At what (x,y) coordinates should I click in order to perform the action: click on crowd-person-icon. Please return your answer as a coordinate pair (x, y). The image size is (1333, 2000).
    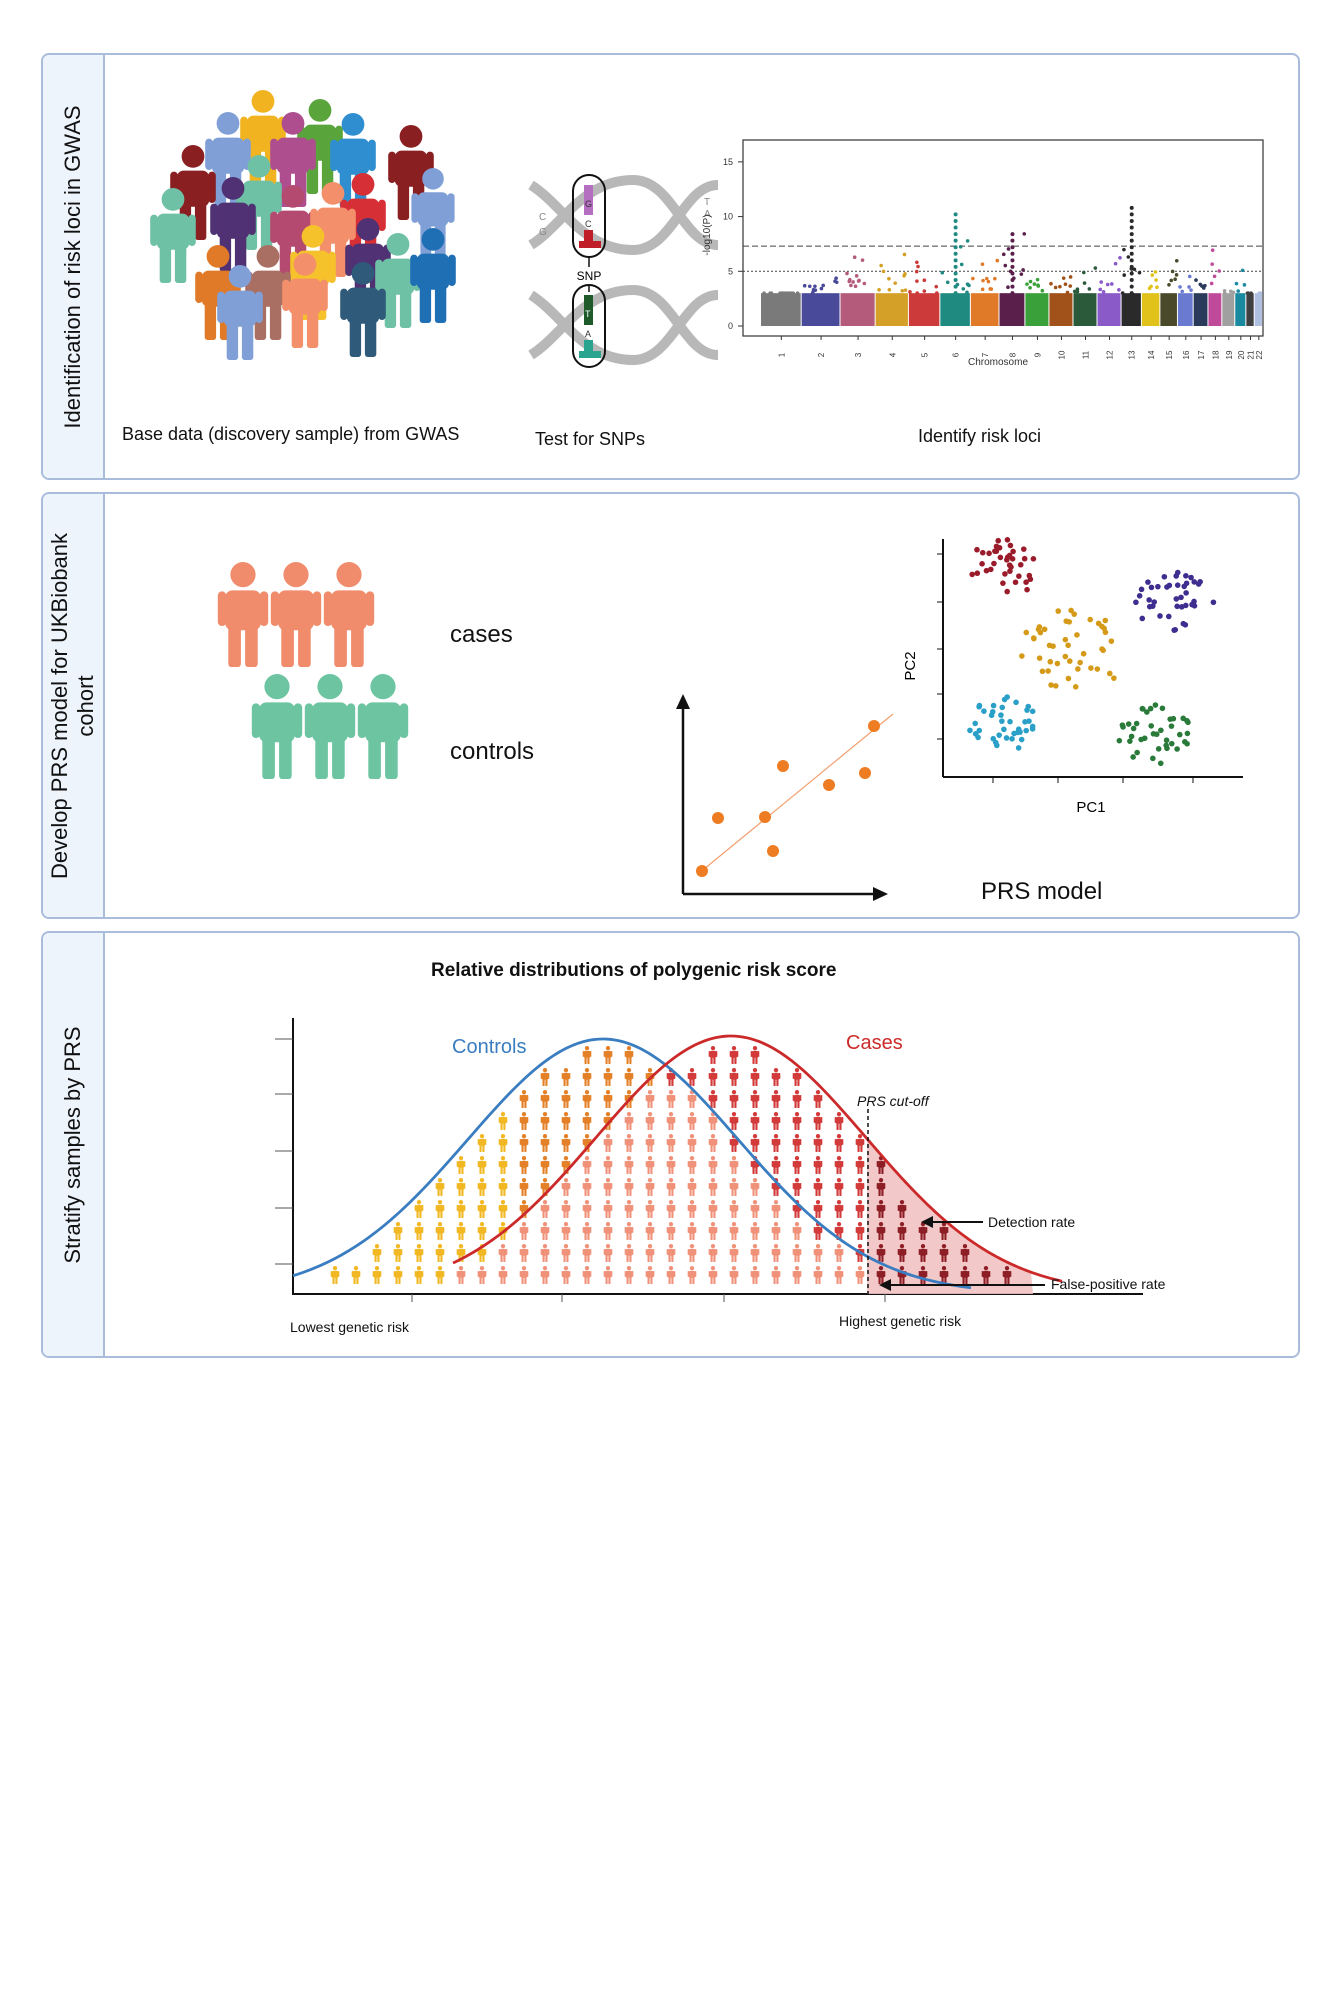
    Looking at the image, I should click on (240, 312).